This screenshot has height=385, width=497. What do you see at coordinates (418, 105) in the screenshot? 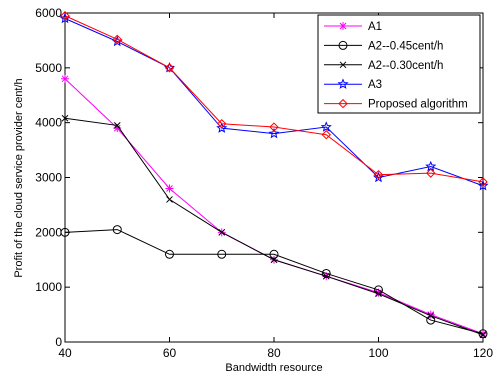
I see `legend-label: Proposed algorithm` at bounding box center [418, 105].